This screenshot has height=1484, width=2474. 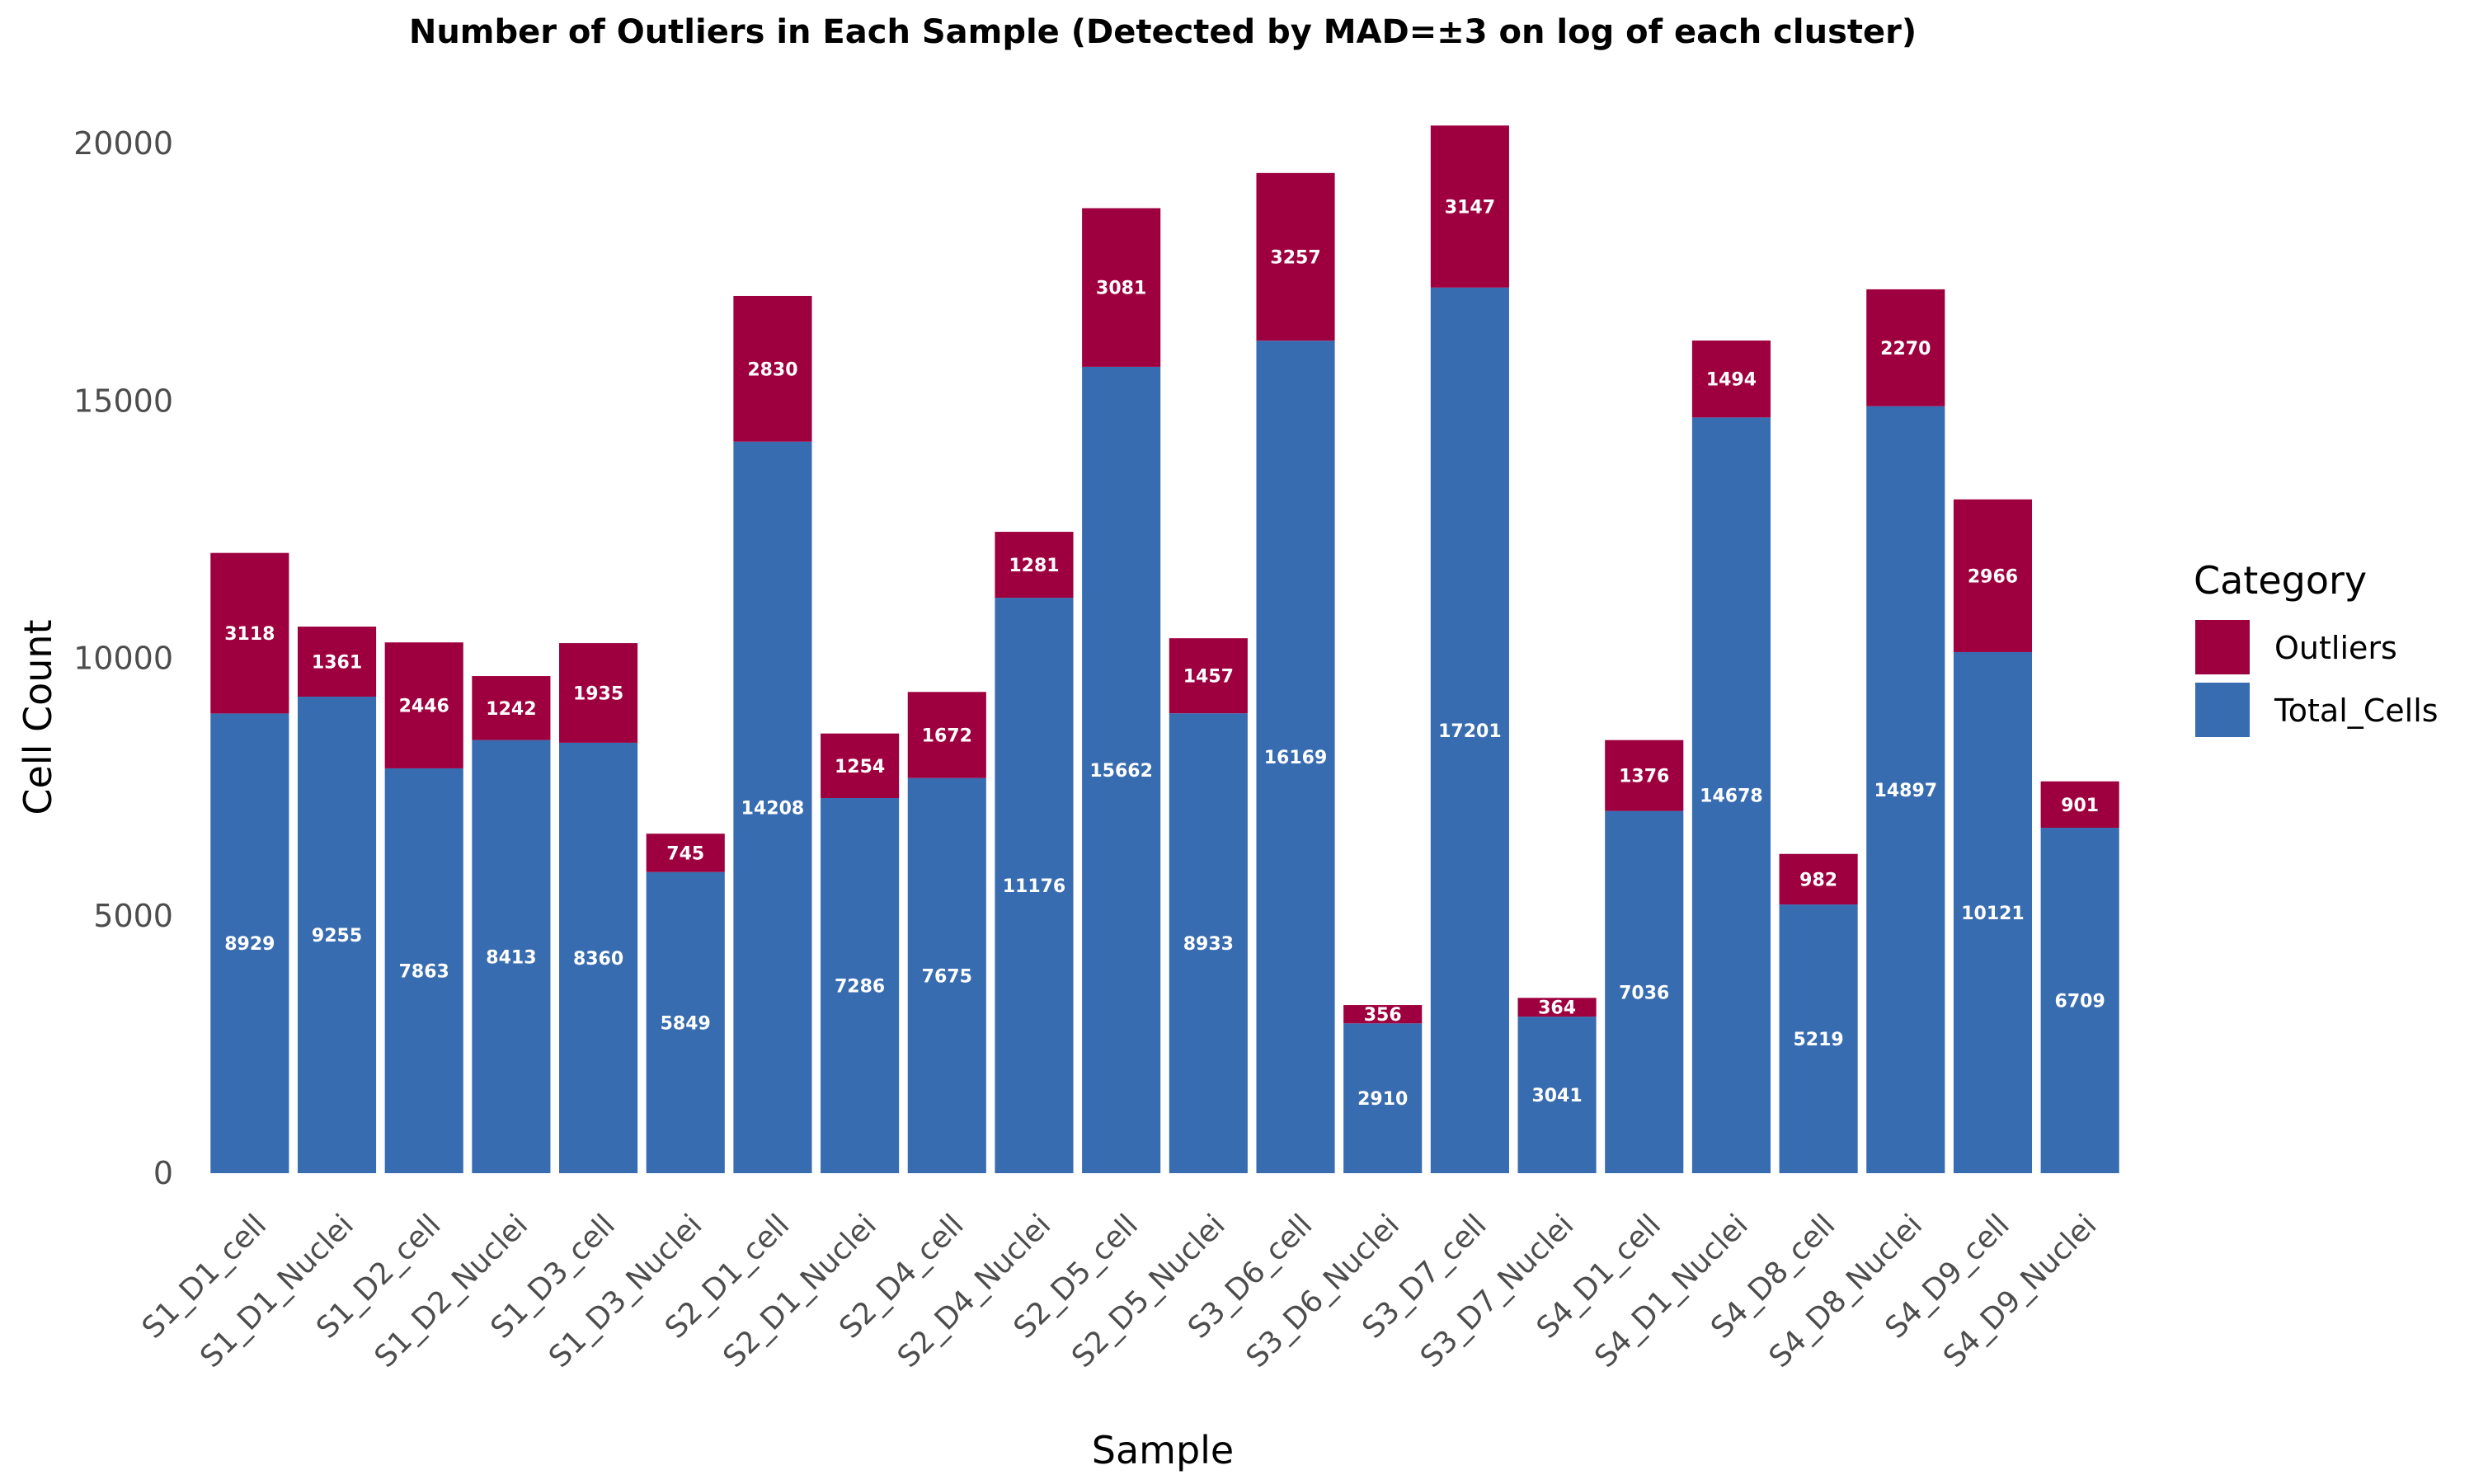 I want to click on y-tick-label: 10000, so click(x=123, y=659).